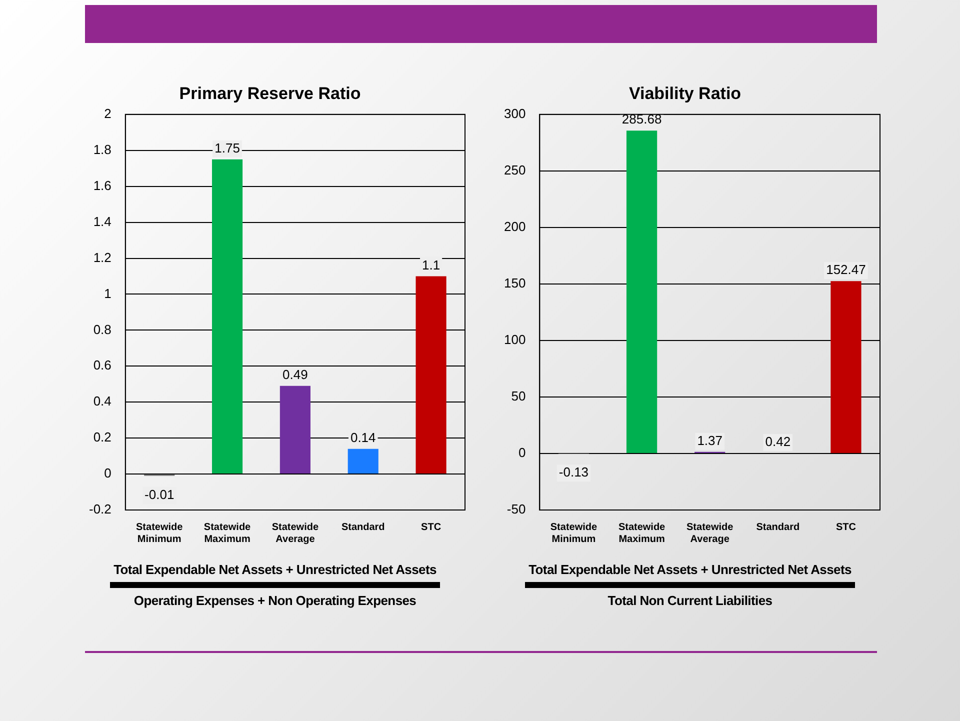 This screenshot has height=721, width=960. I want to click on y-tick-label: 100, so click(515, 340).